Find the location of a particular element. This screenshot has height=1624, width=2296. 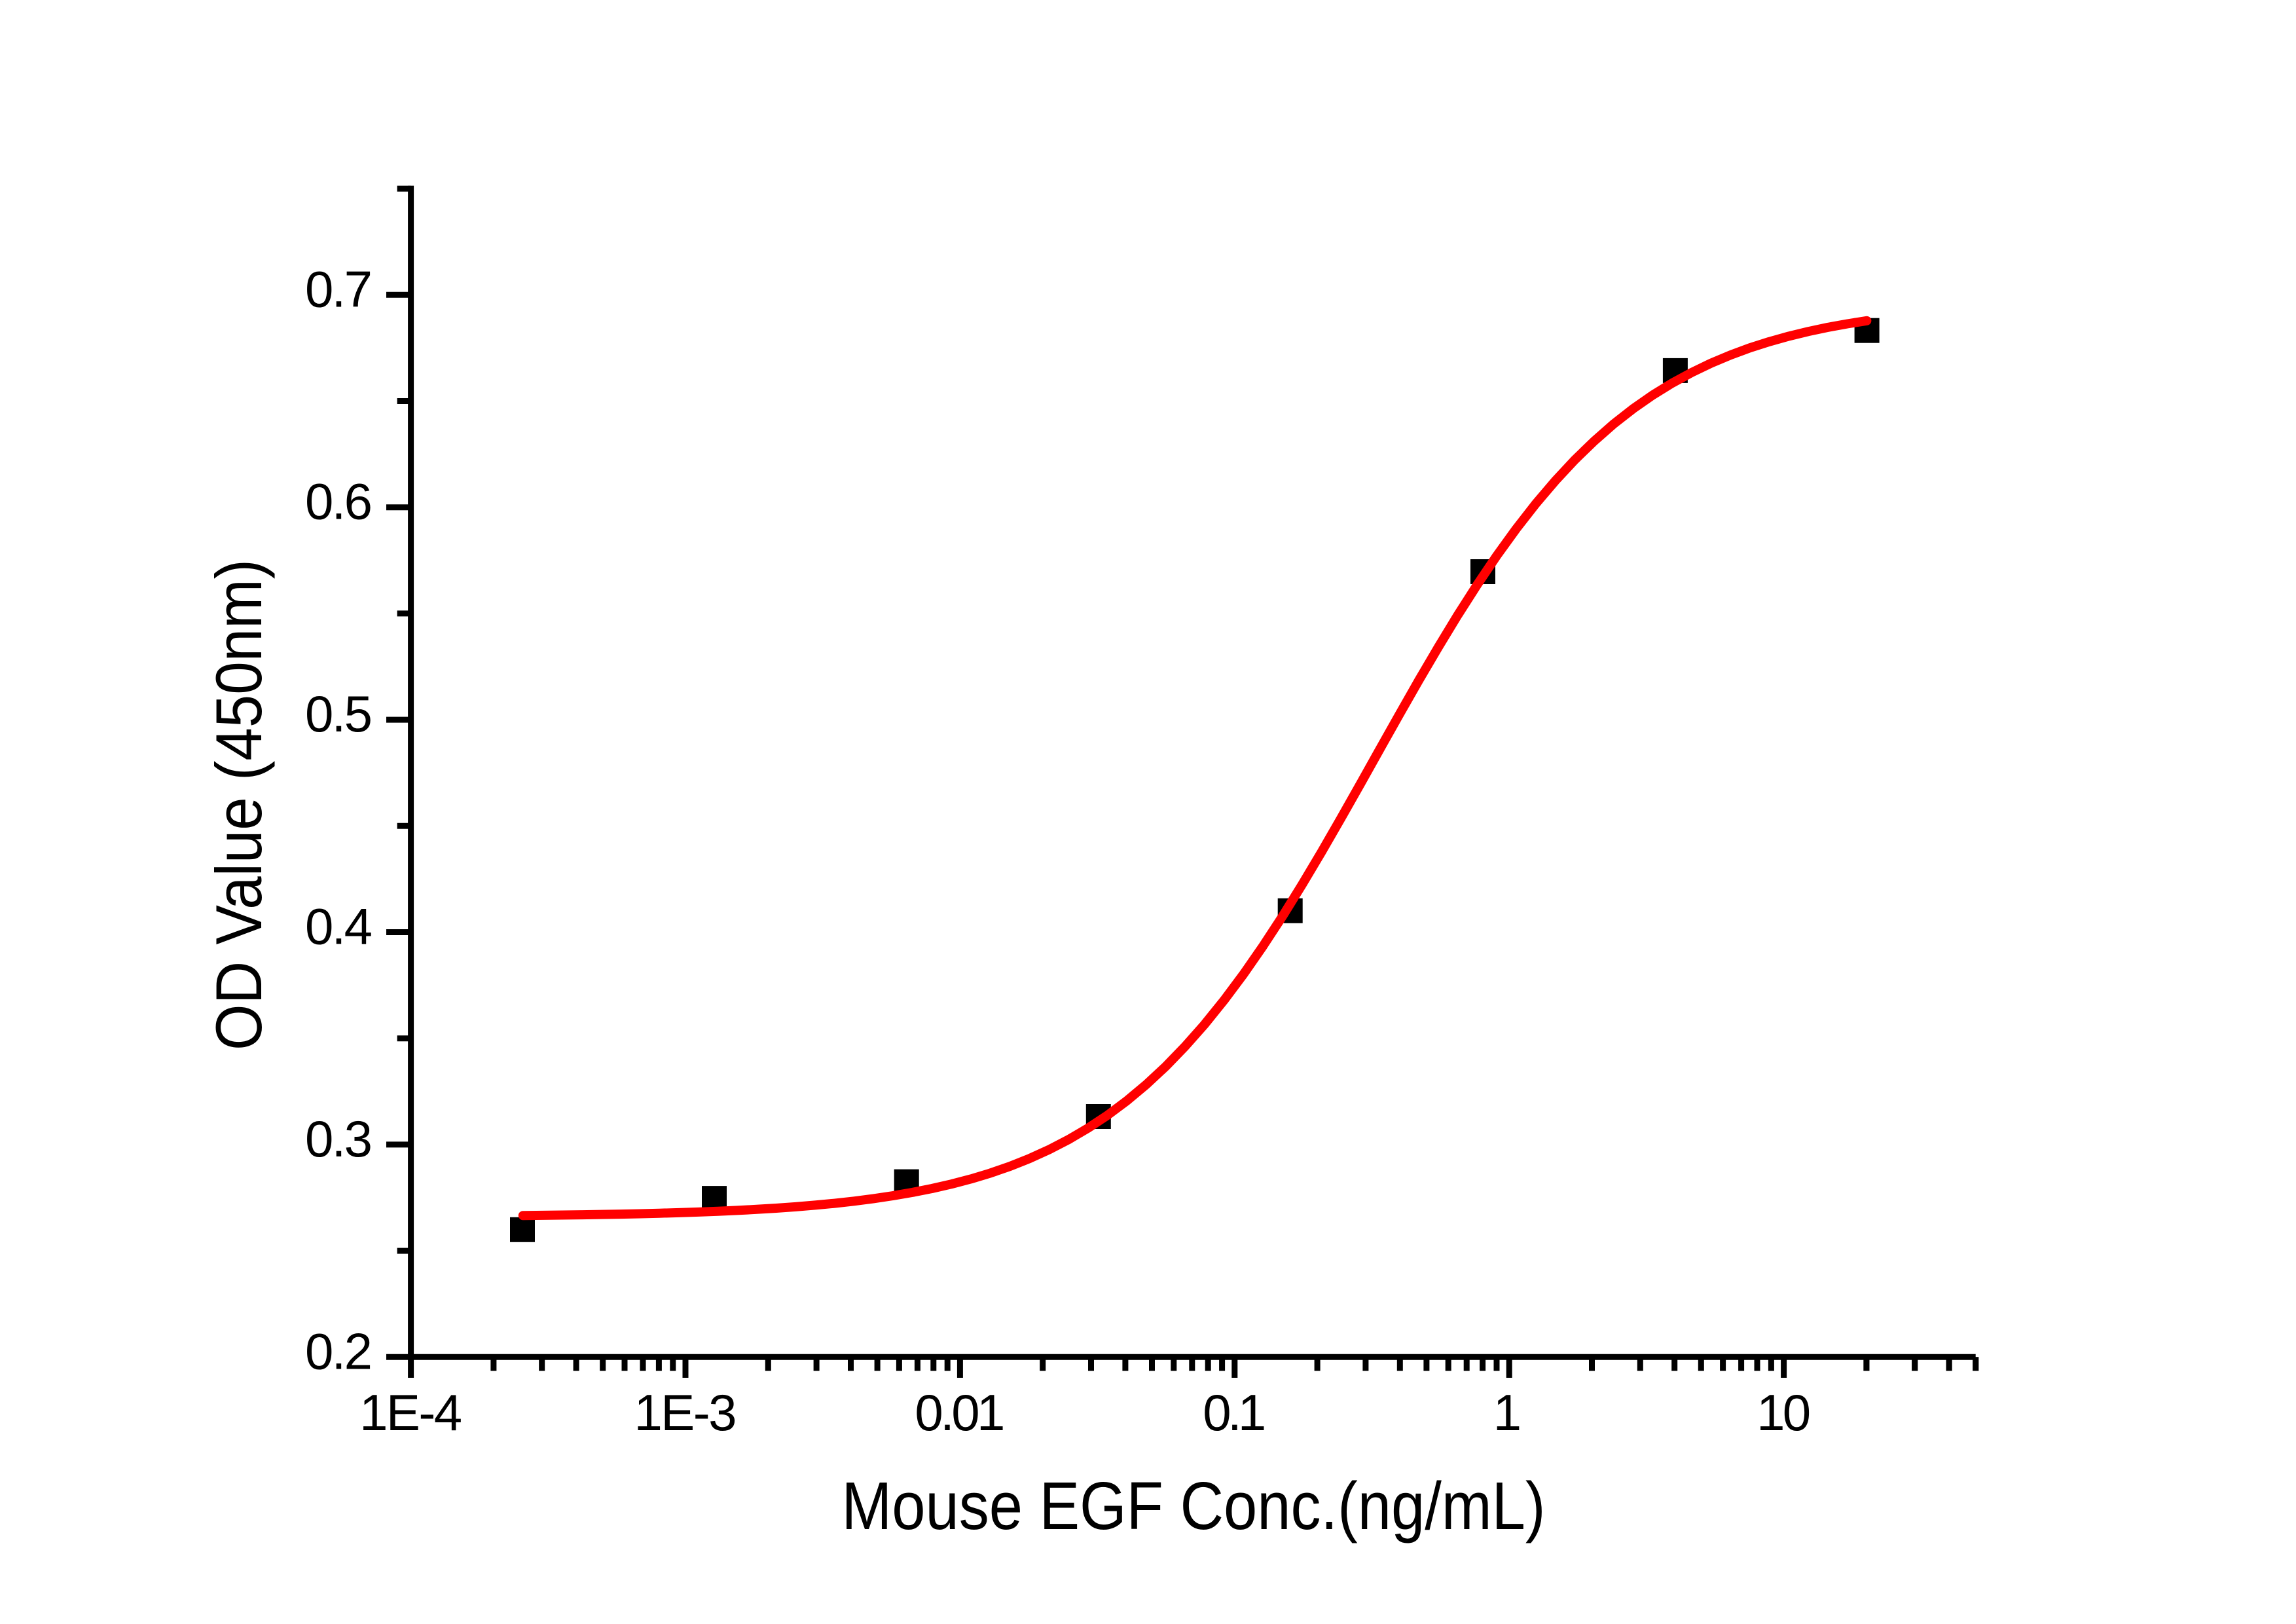

svg-text: 0.2 is located at coordinates (339, 1351).